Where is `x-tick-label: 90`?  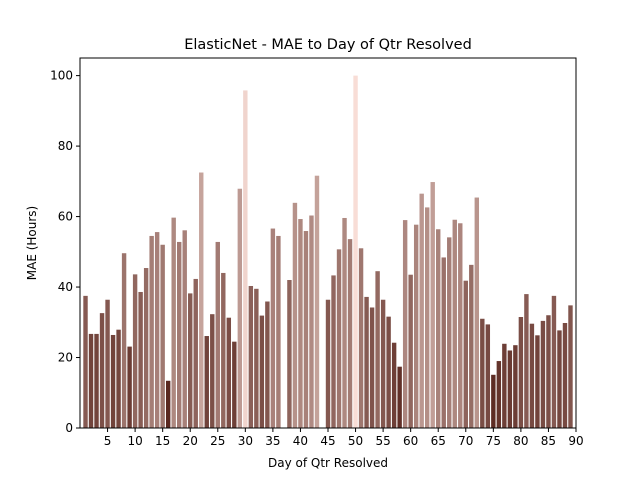
x-tick-label: 90 is located at coordinates (575, 441).